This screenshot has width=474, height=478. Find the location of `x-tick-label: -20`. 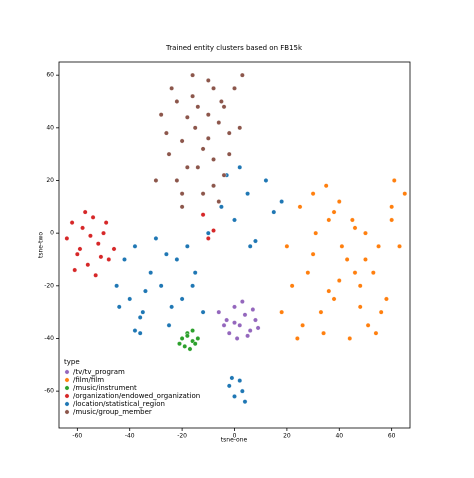

x-tick-label: -20 is located at coordinates (182, 436).